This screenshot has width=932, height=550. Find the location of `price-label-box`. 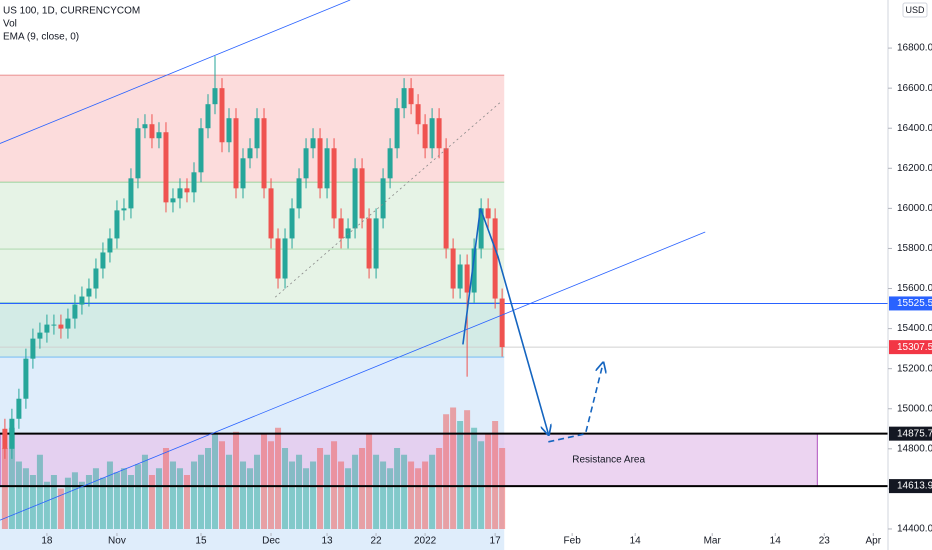

price-label-box is located at coordinates (910, 486).